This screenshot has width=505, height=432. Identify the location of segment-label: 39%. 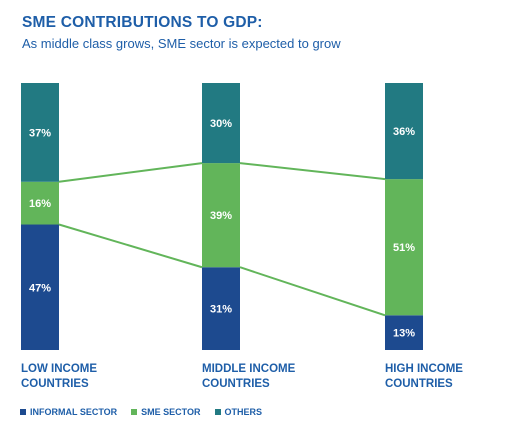
(221, 216).